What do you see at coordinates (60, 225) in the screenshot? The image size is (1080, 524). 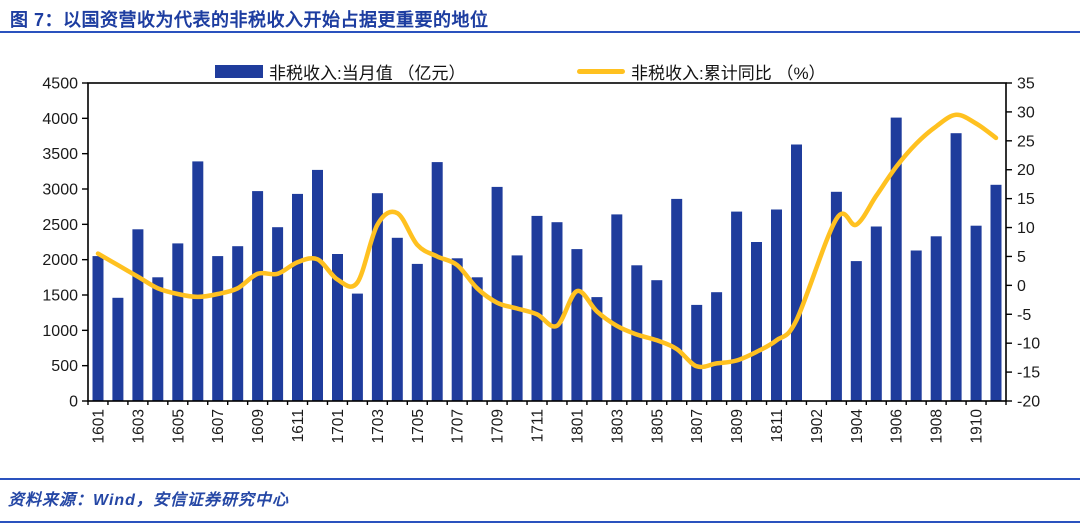 I see `svg-text: 2500` at bounding box center [60, 225].